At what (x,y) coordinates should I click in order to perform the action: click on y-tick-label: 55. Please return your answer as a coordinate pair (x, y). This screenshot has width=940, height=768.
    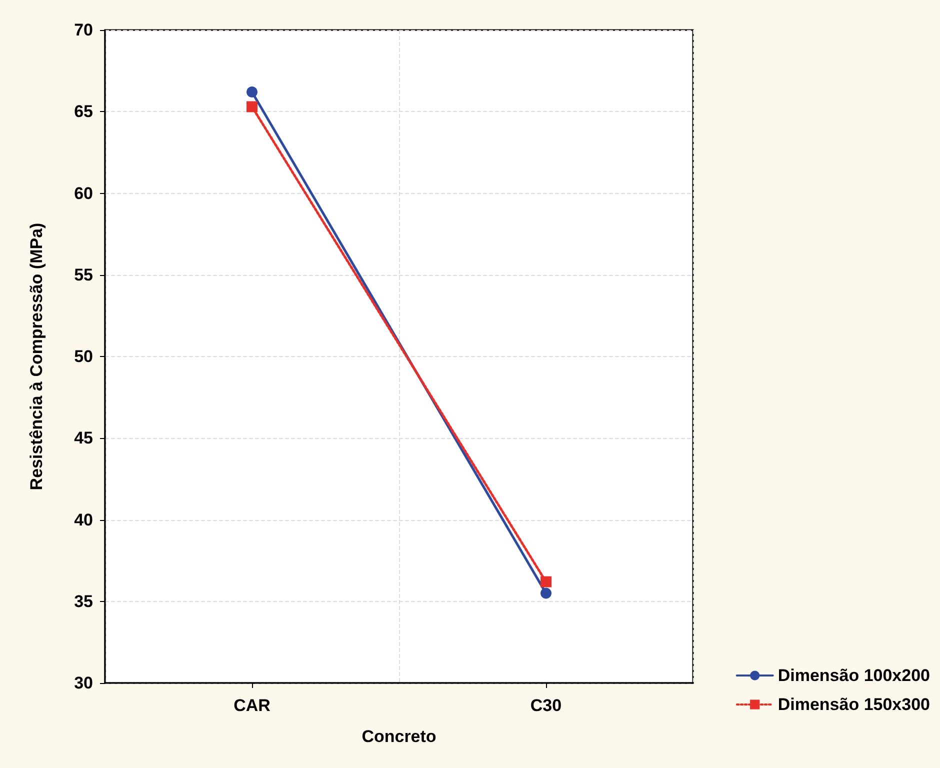
    Looking at the image, I should click on (83, 274).